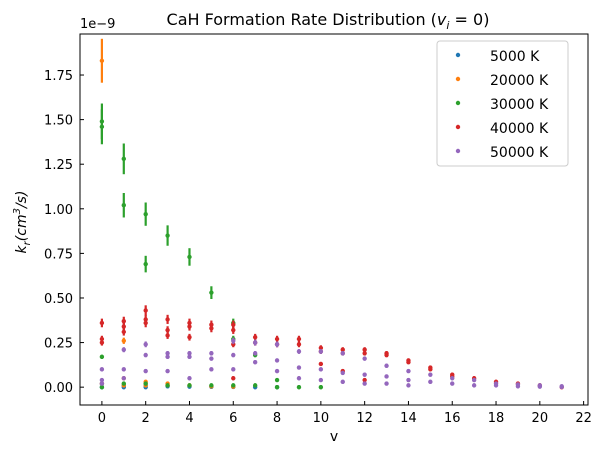 The width and height of the screenshot is (595, 455). Describe the element at coordinates (189, 418) in the screenshot. I see `x-tick-label: 4` at that location.